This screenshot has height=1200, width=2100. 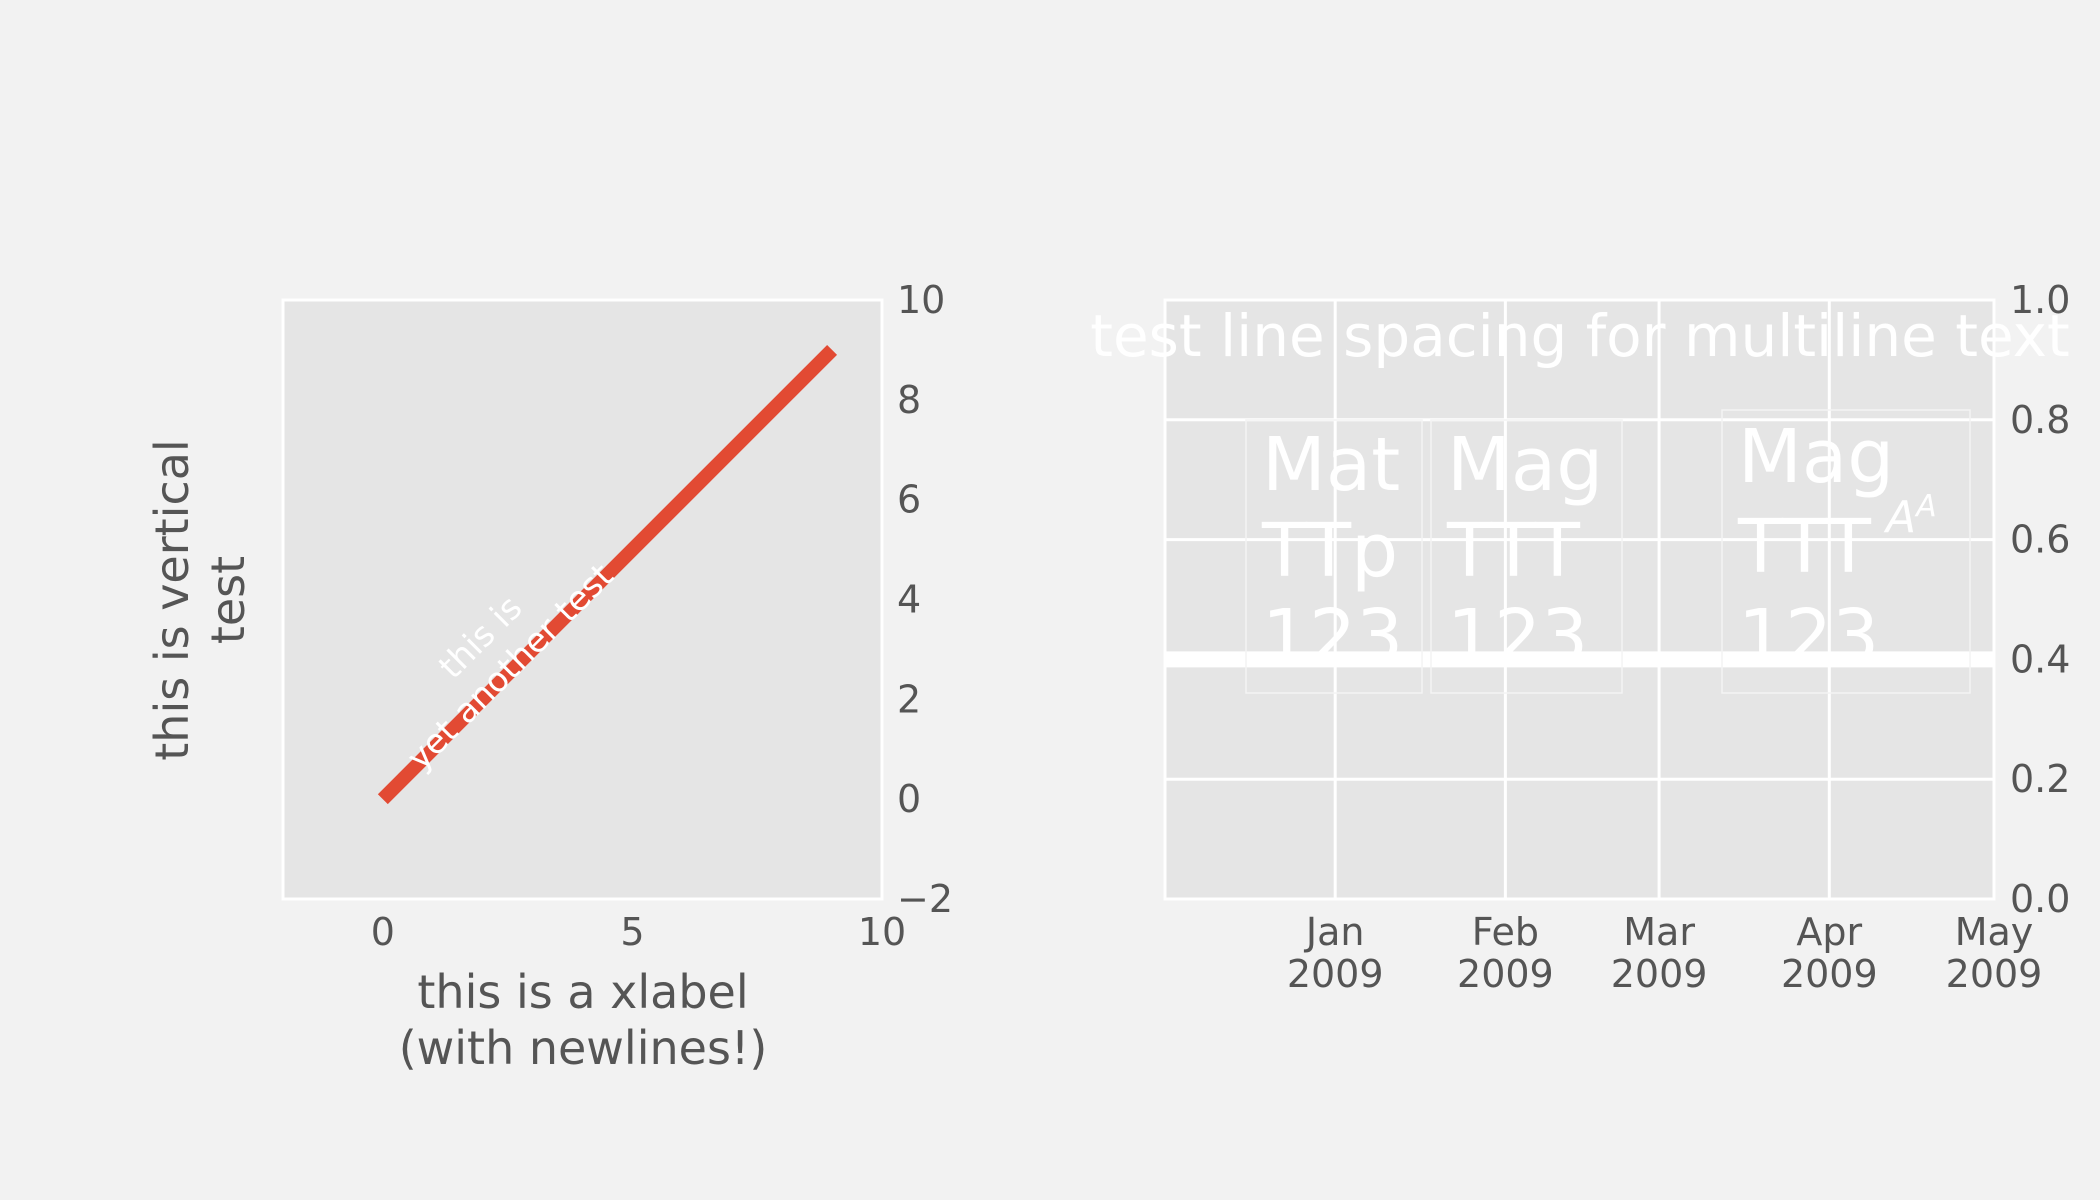 What do you see at coordinates (1335, 953) in the screenshot?
I see `right-x-tick-label: Jan 2009` at bounding box center [1335, 953].